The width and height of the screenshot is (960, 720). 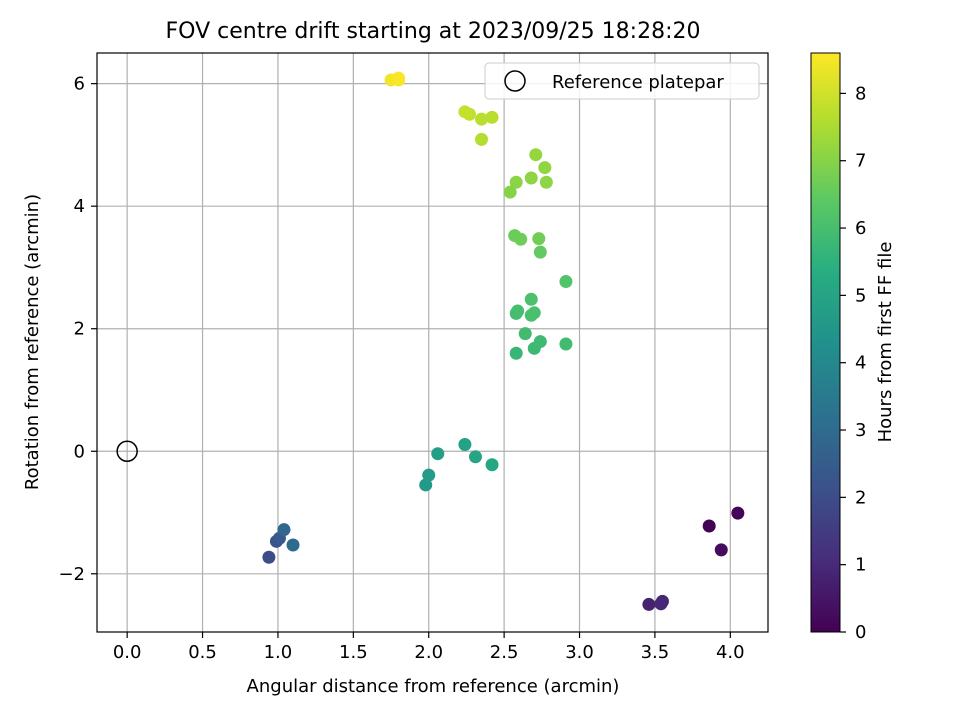 I want to click on colorbar-tick-label: 5, so click(x=860, y=295).